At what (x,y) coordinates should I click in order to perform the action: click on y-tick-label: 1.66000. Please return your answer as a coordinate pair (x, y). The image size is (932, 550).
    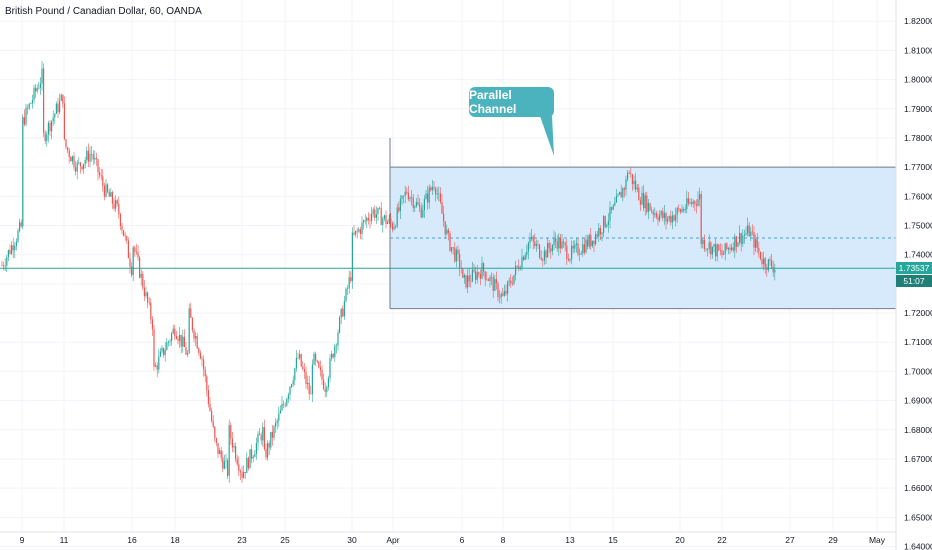
    Looking at the image, I should click on (918, 488).